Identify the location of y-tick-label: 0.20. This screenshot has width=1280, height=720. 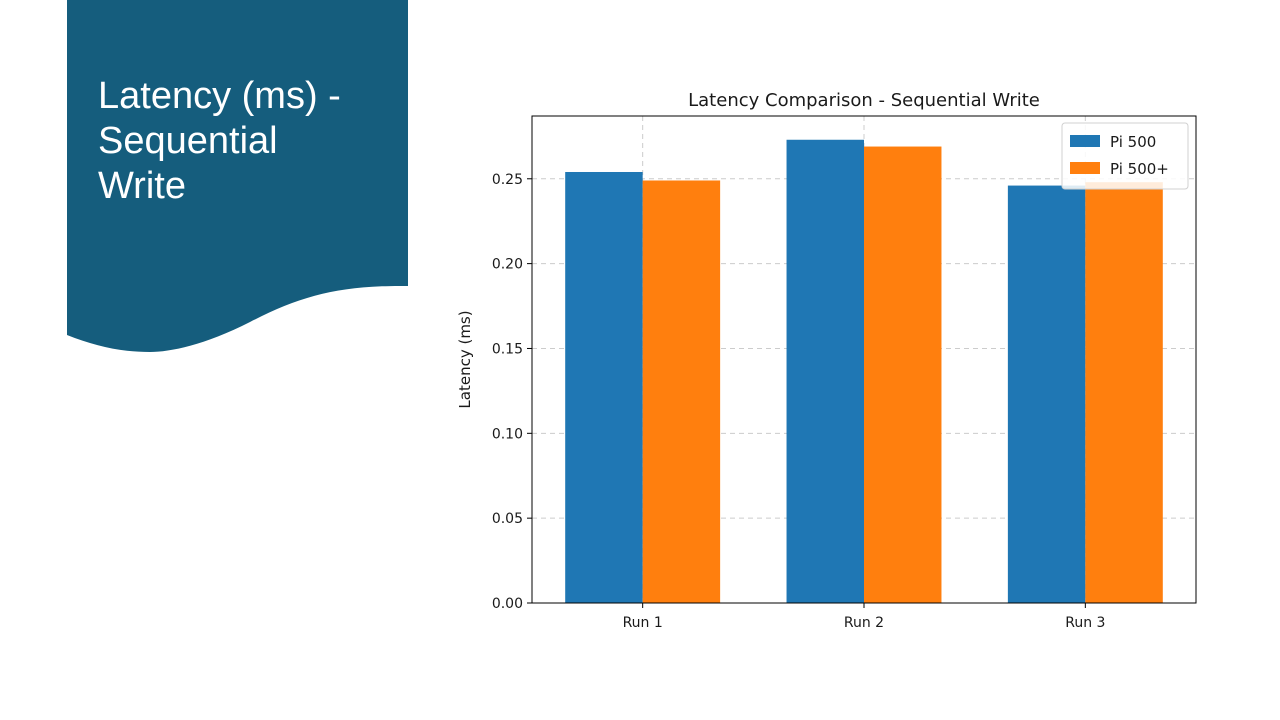
(507, 265).